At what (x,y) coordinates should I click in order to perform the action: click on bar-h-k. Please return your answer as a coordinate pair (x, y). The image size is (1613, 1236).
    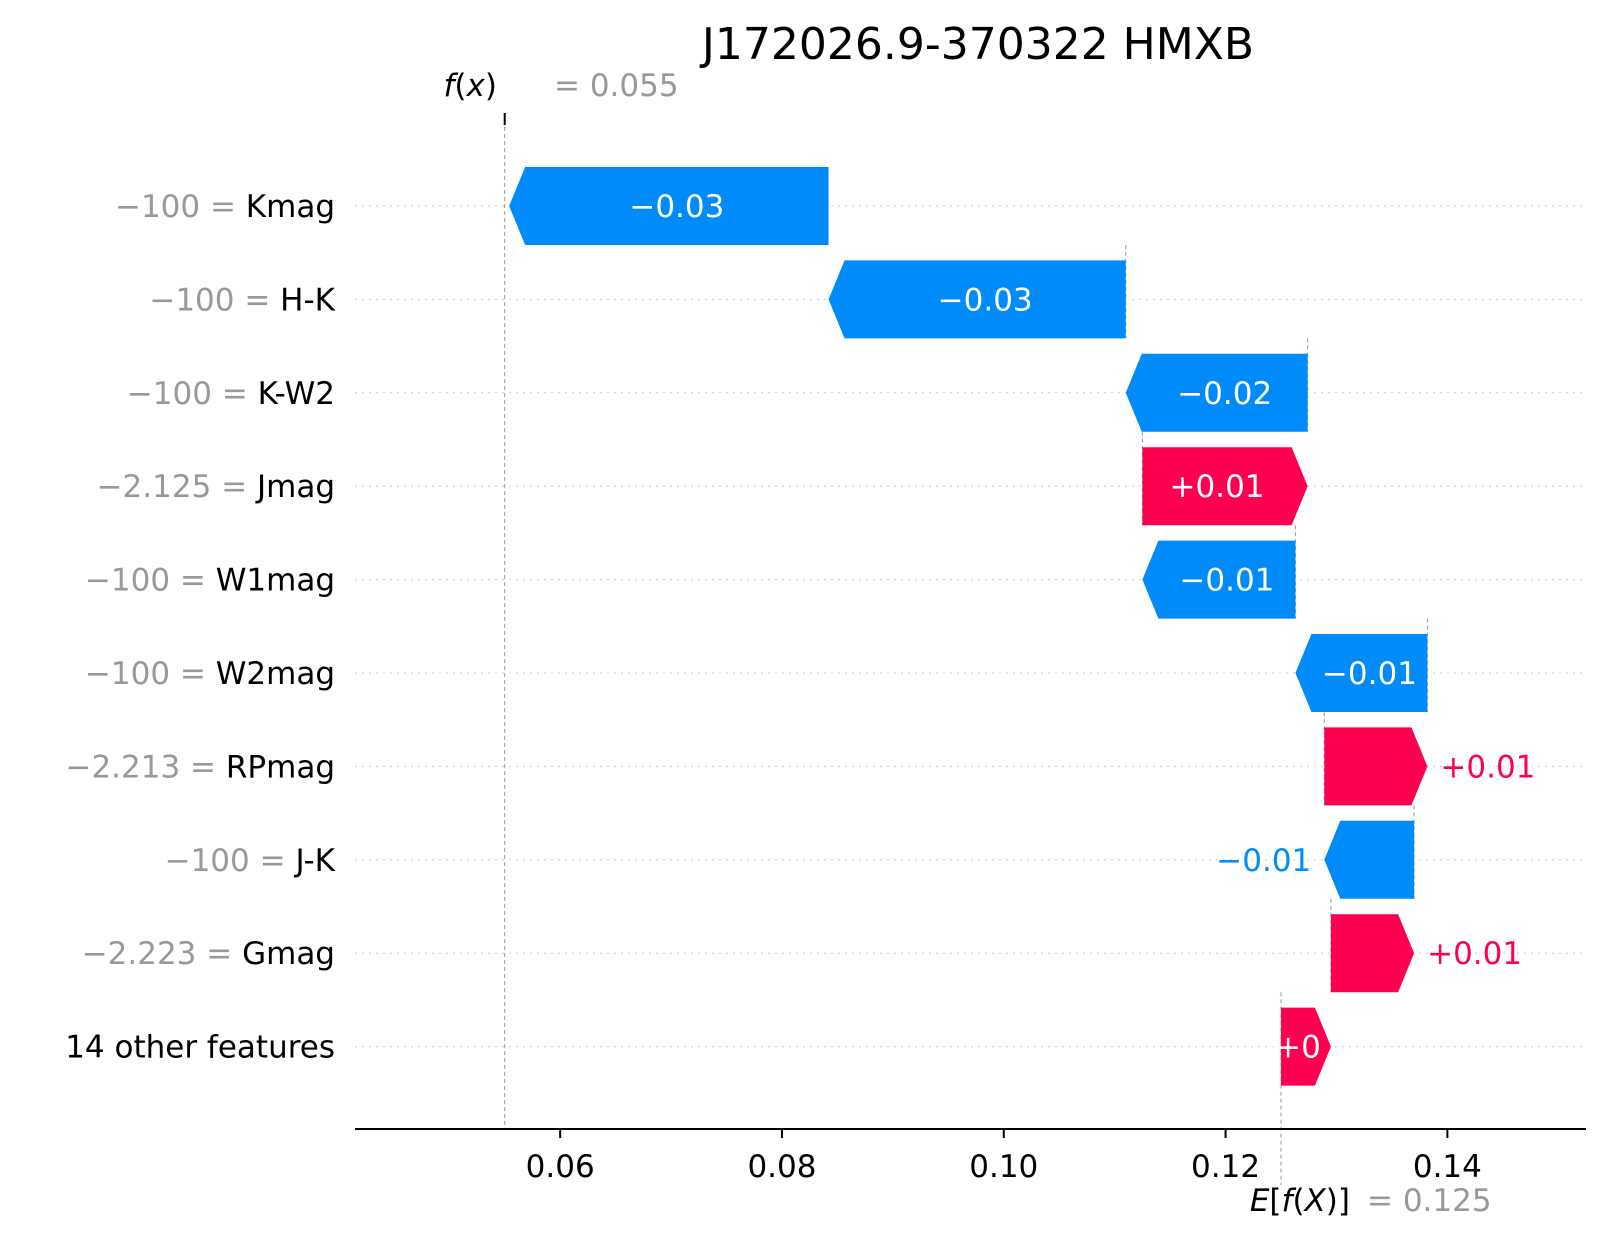
    Looking at the image, I should click on (977, 299).